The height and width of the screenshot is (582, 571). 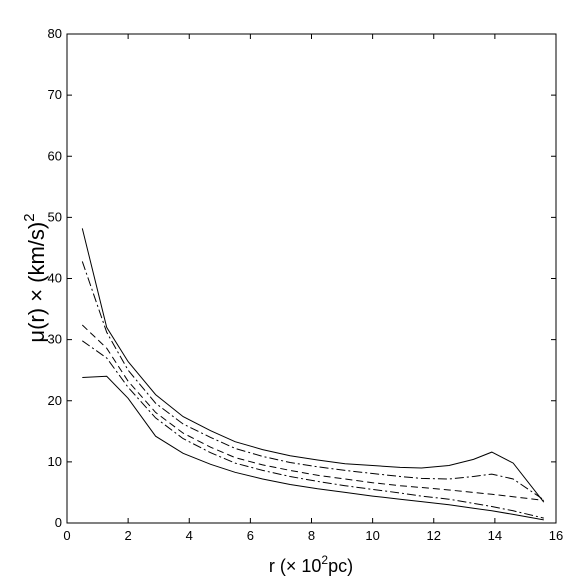 What do you see at coordinates (128, 535) in the screenshot?
I see `x-tick-label-1: 2` at bounding box center [128, 535].